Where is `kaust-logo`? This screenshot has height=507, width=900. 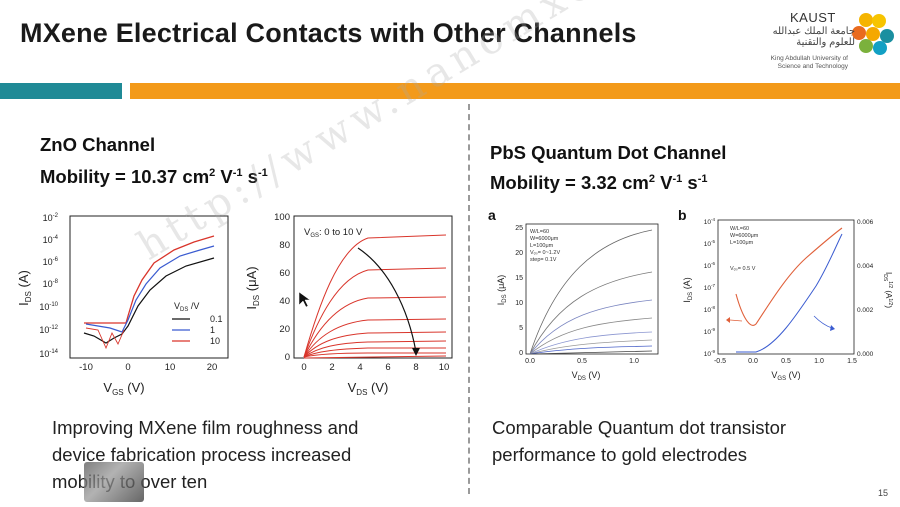 kaust-logo is located at coordinates (873, 34).